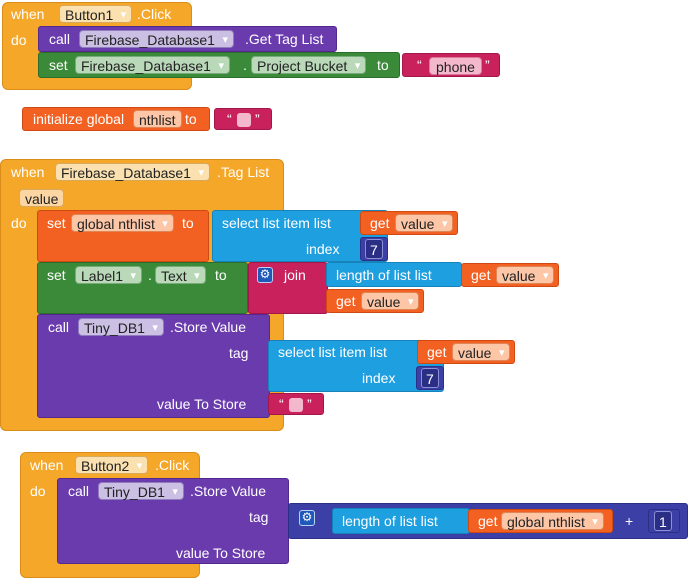 Image resolution: width=689 pixels, height=578 pixels. What do you see at coordinates (295, 275) in the screenshot?
I see `join-label: join` at bounding box center [295, 275].